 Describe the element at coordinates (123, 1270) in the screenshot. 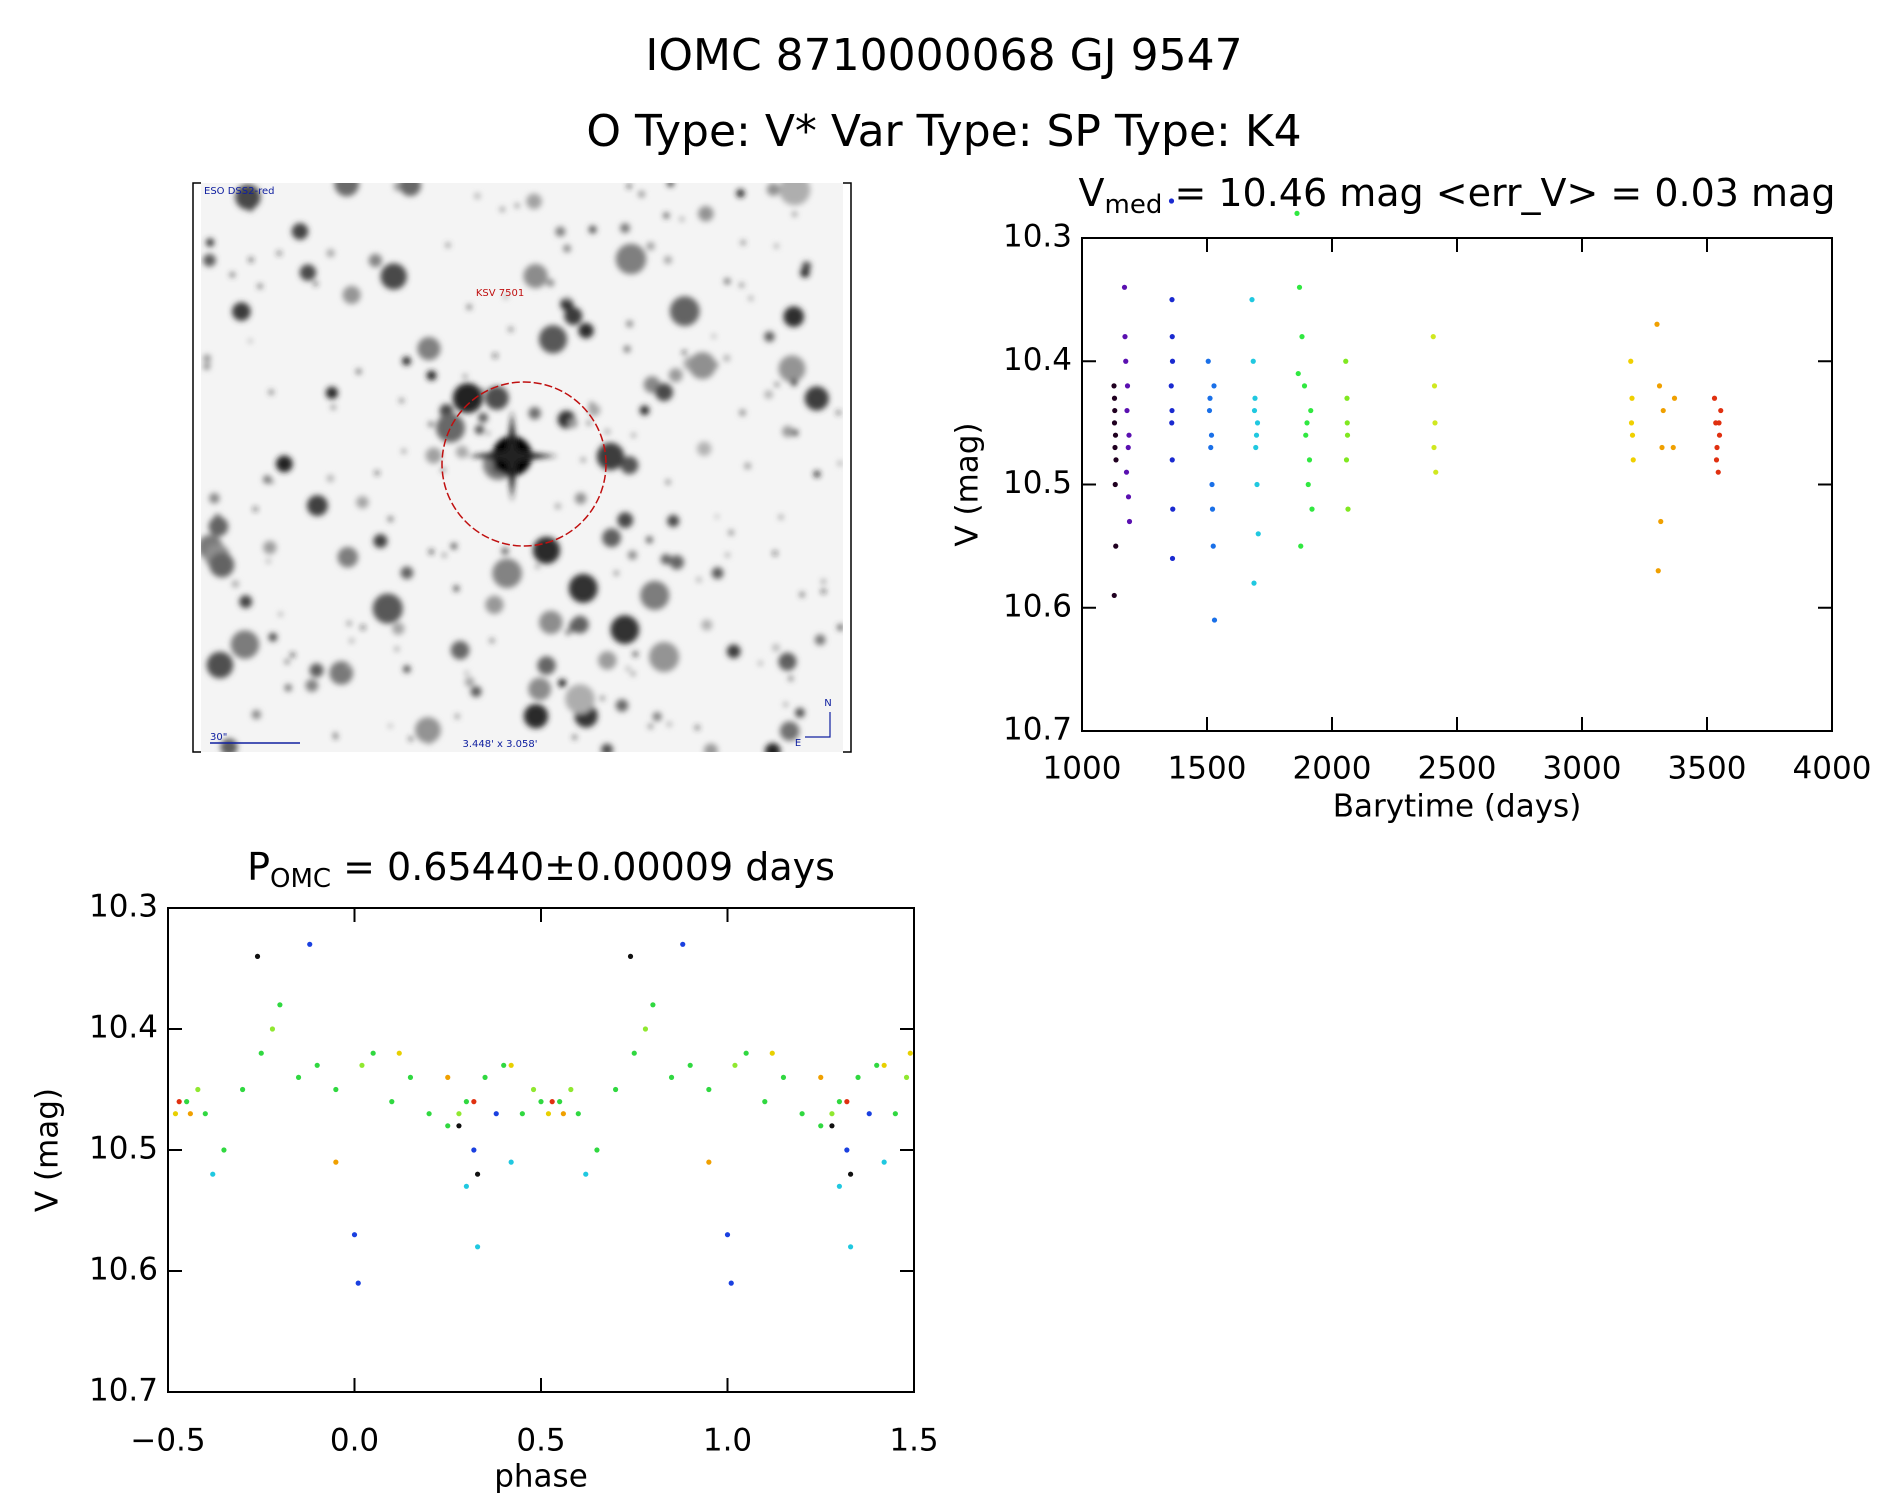

I see `y-tick-label: 10.6` at that location.